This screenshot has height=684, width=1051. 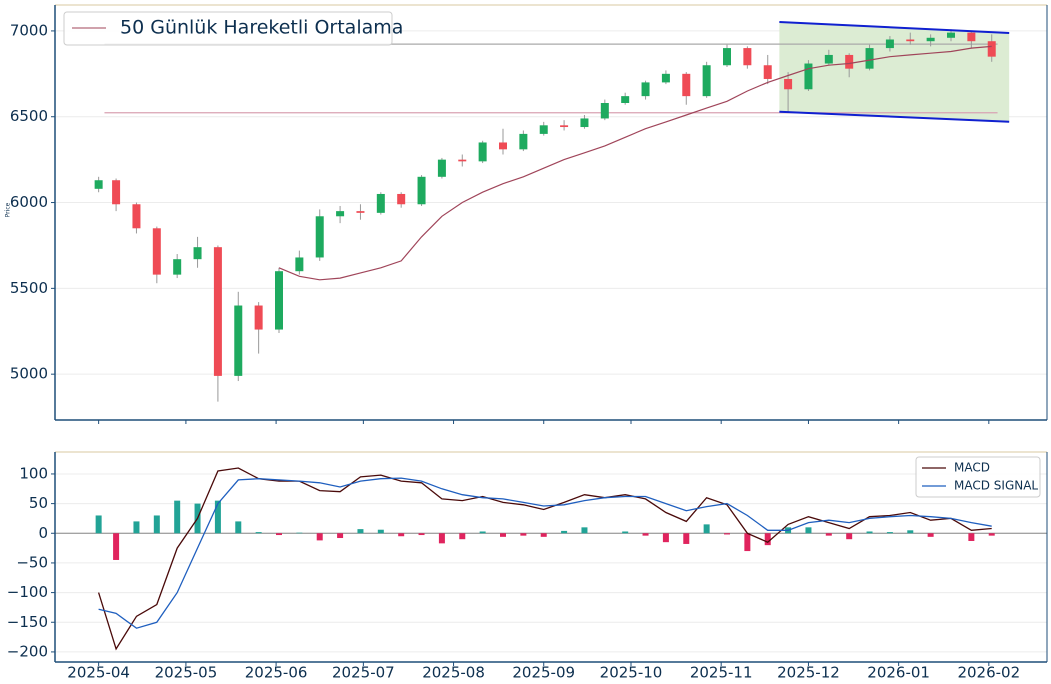 What do you see at coordinates (29, 30) in the screenshot?
I see `y-tick-label: 7000` at bounding box center [29, 30].